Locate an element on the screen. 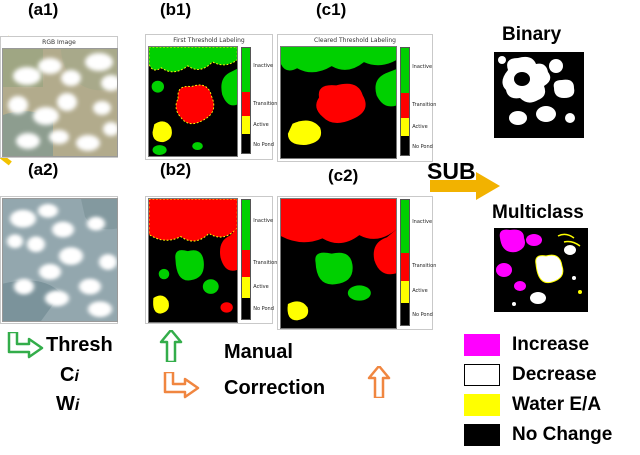 This screenshot has height=455, width=640. sub-label: SUB is located at coordinates (451, 171).